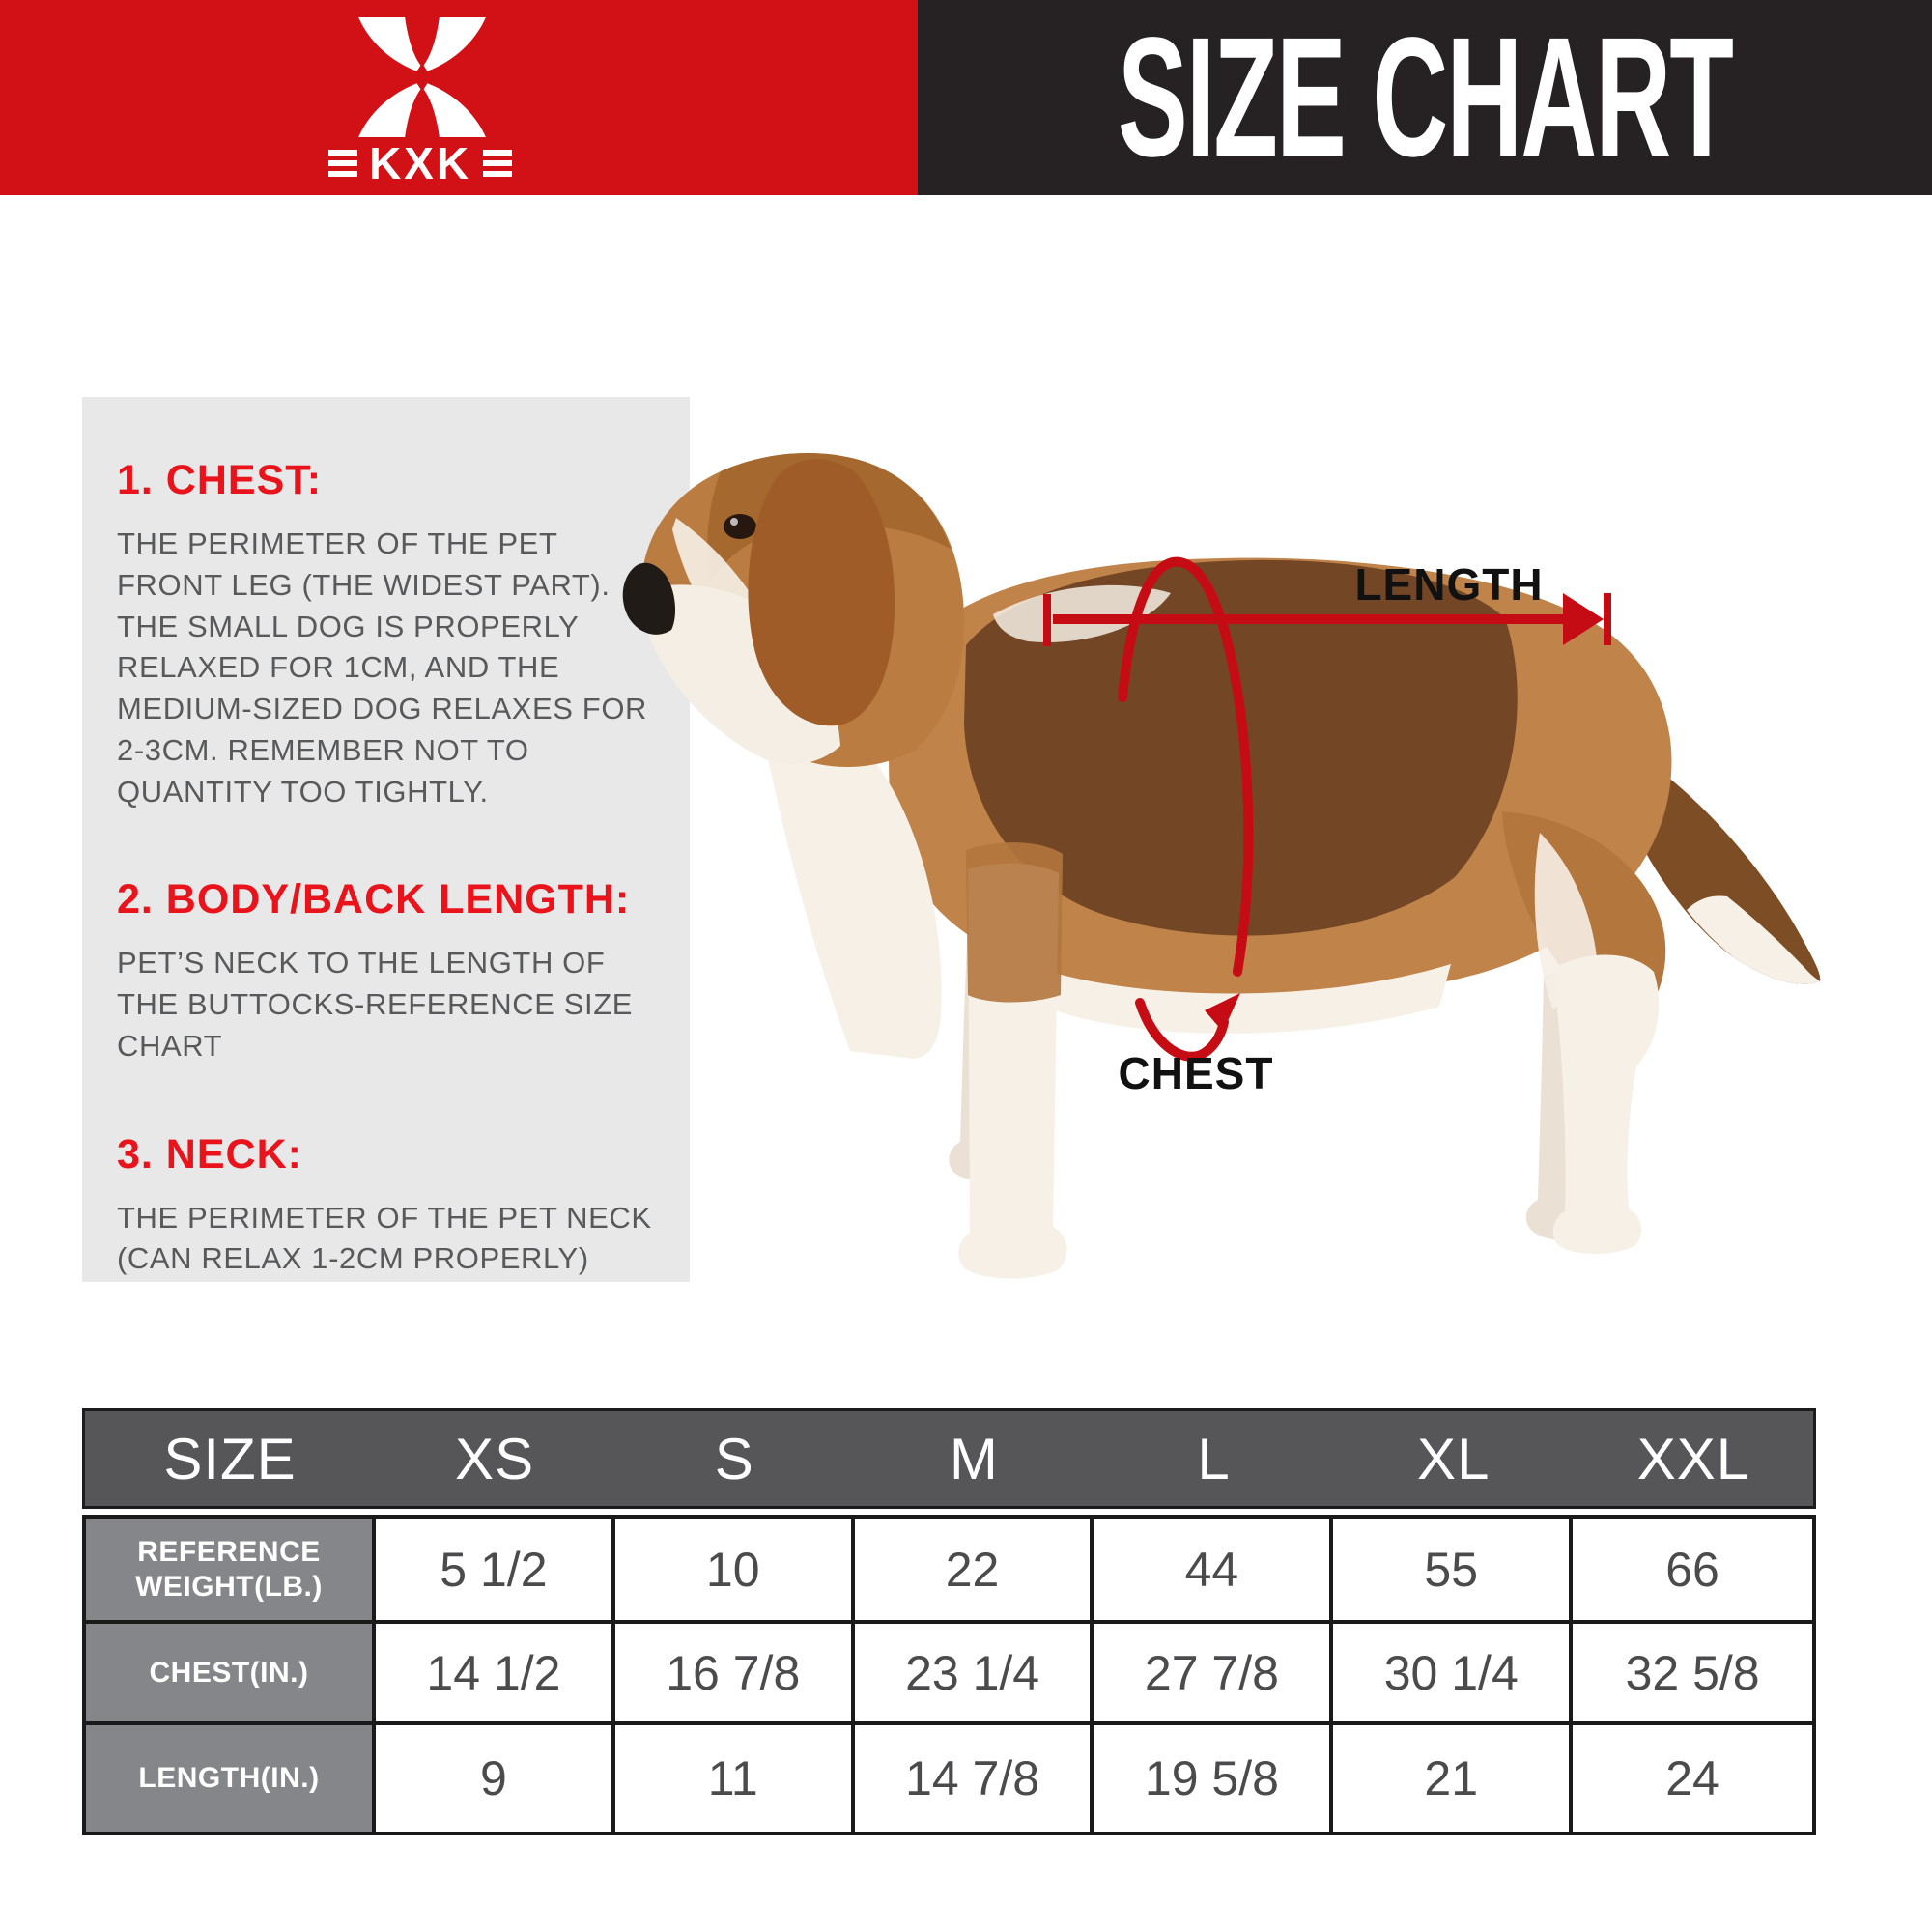 This screenshot has height=1932, width=1932. What do you see at coordinates (1214, 1778) in the screenshot?
I see `cell-length-l: 19 5/8` at bounding box center [1214, 1778].